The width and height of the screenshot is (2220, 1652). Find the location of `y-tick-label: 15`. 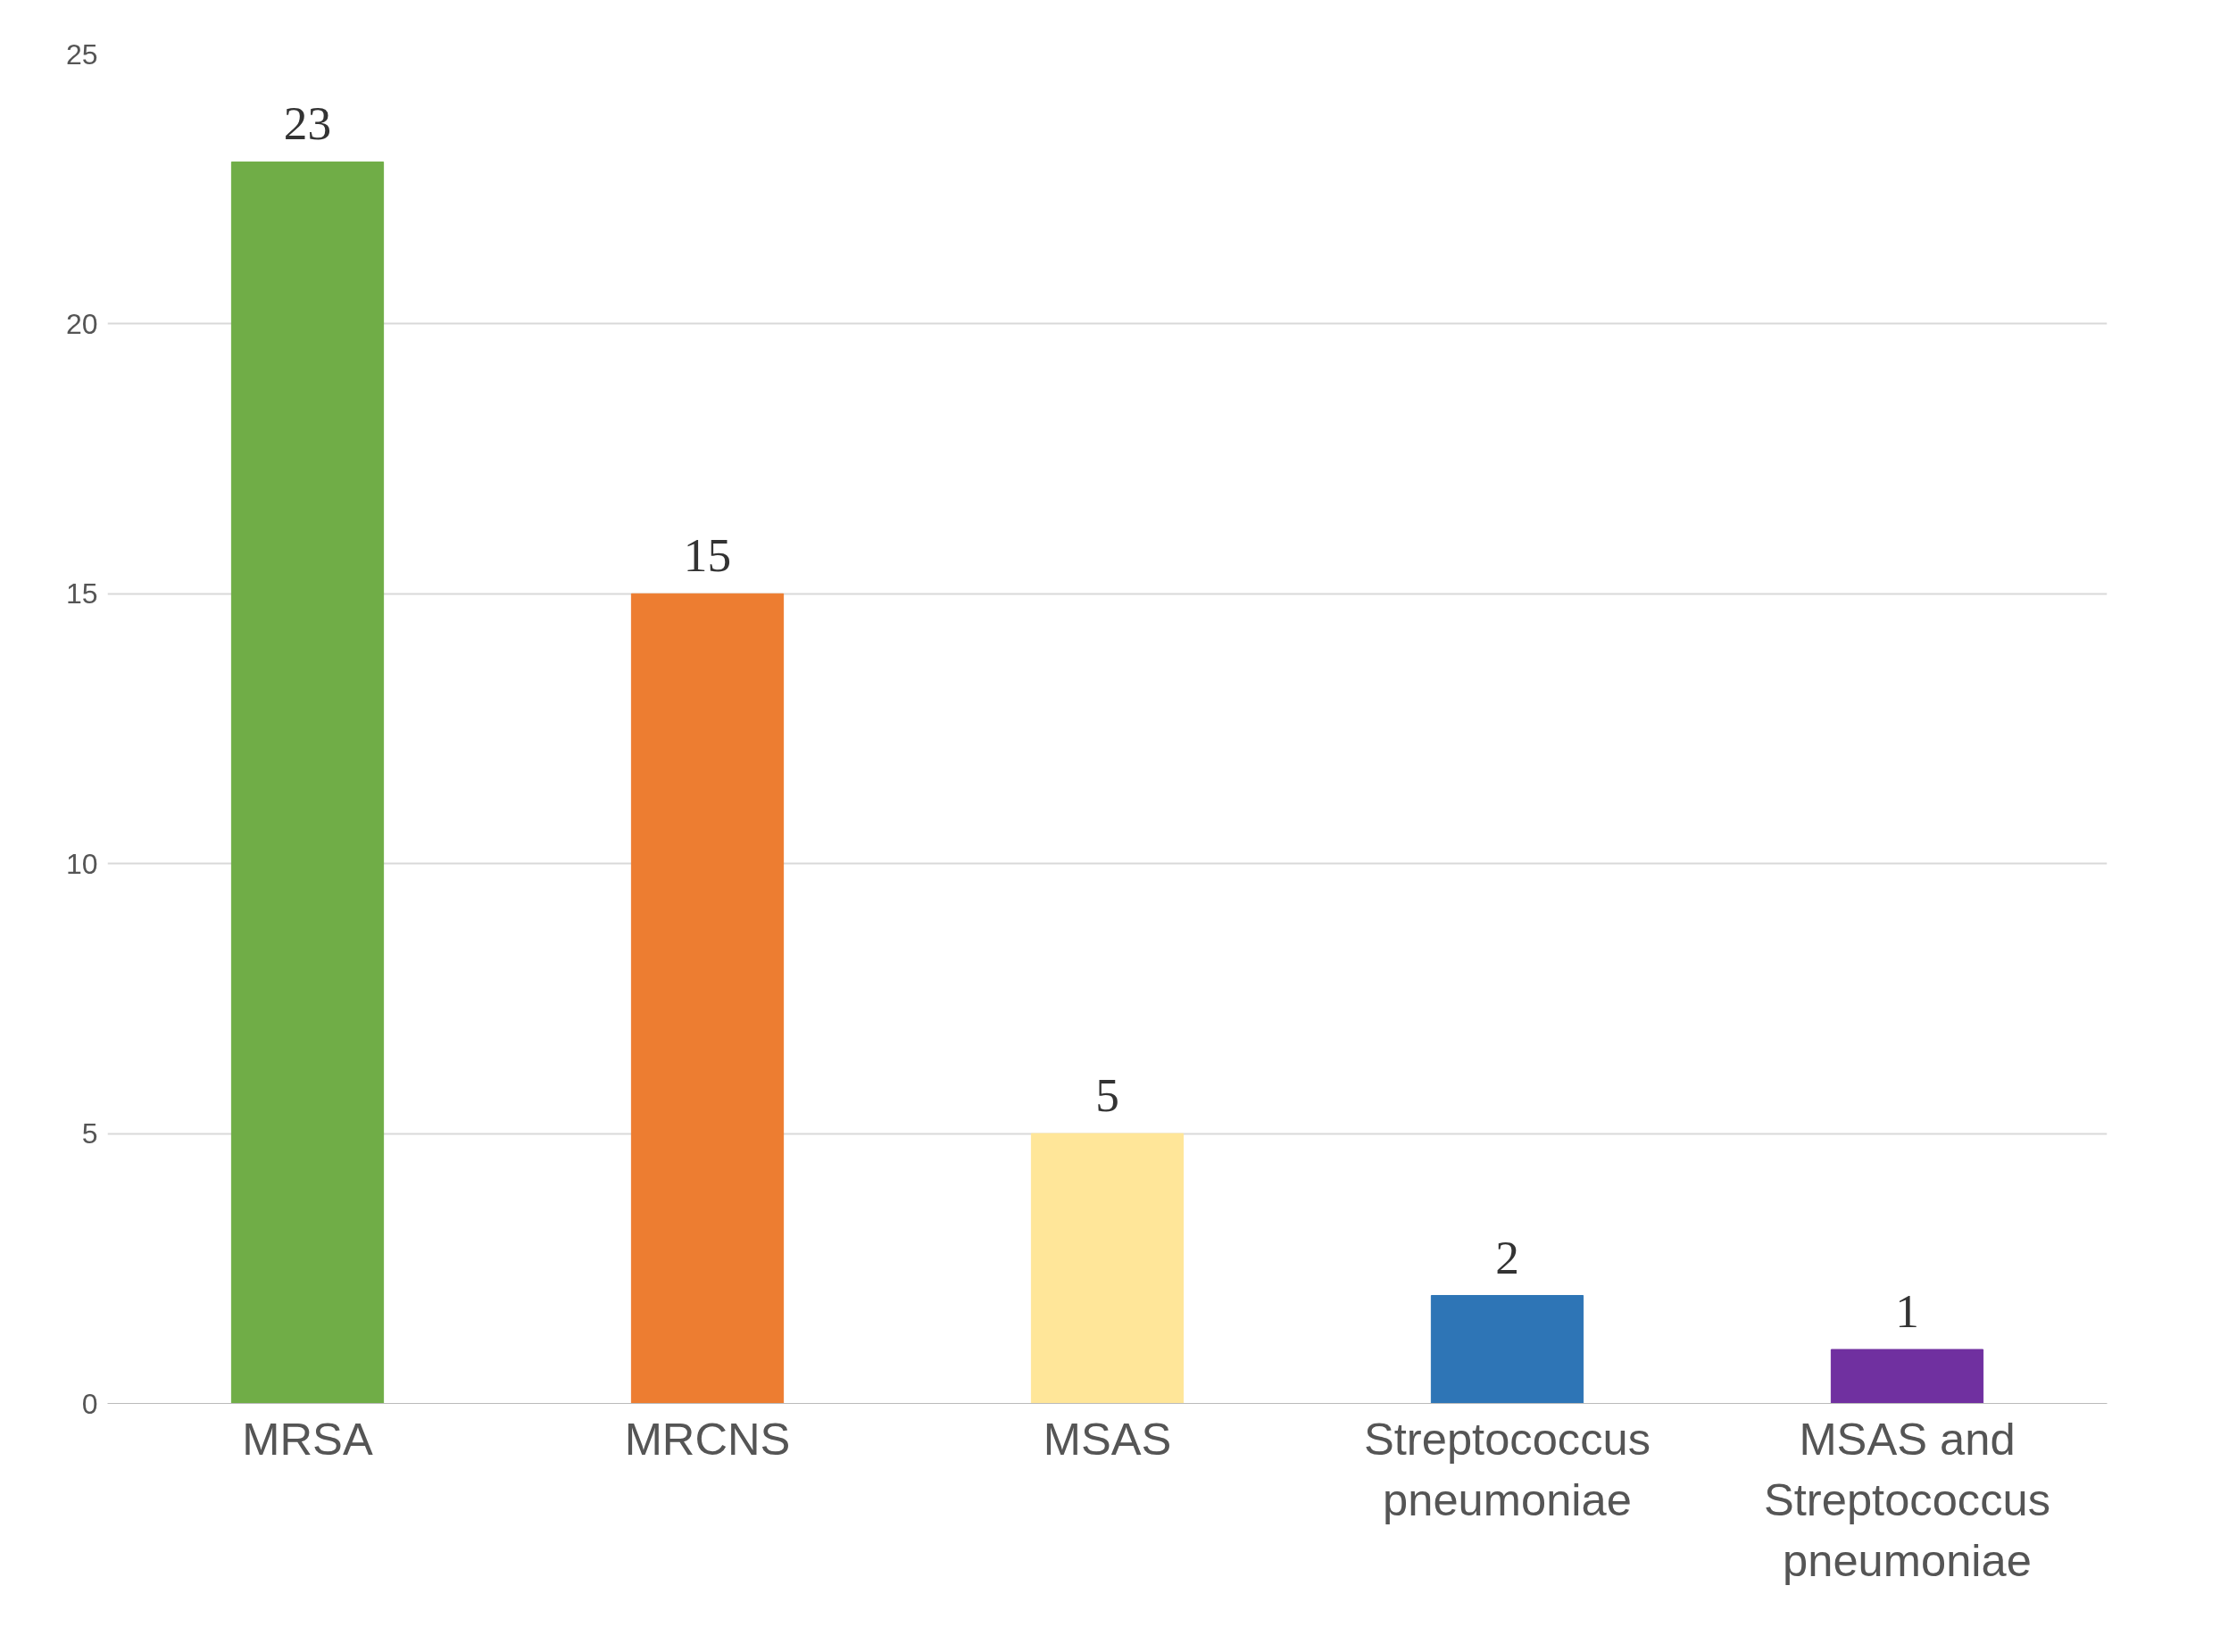

y-tick-label: 15 is located at coordinates (81, 594).